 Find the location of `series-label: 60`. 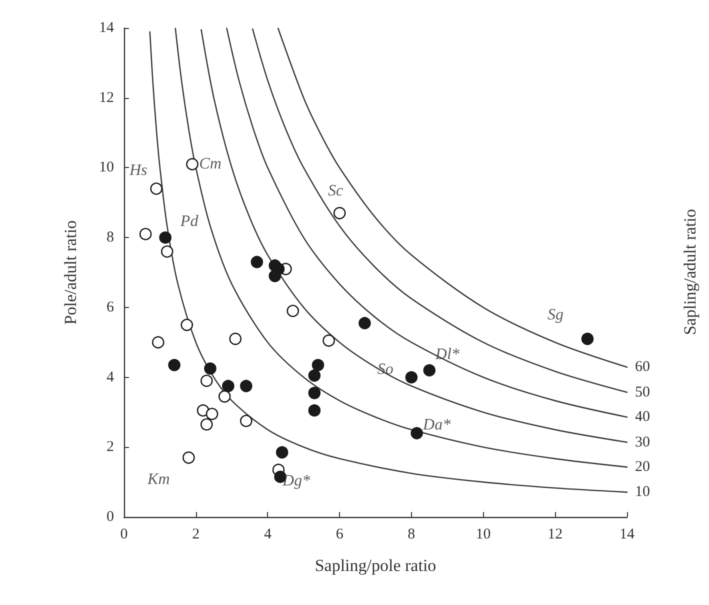

series-label: 60 is located at coordinates (642, 367).